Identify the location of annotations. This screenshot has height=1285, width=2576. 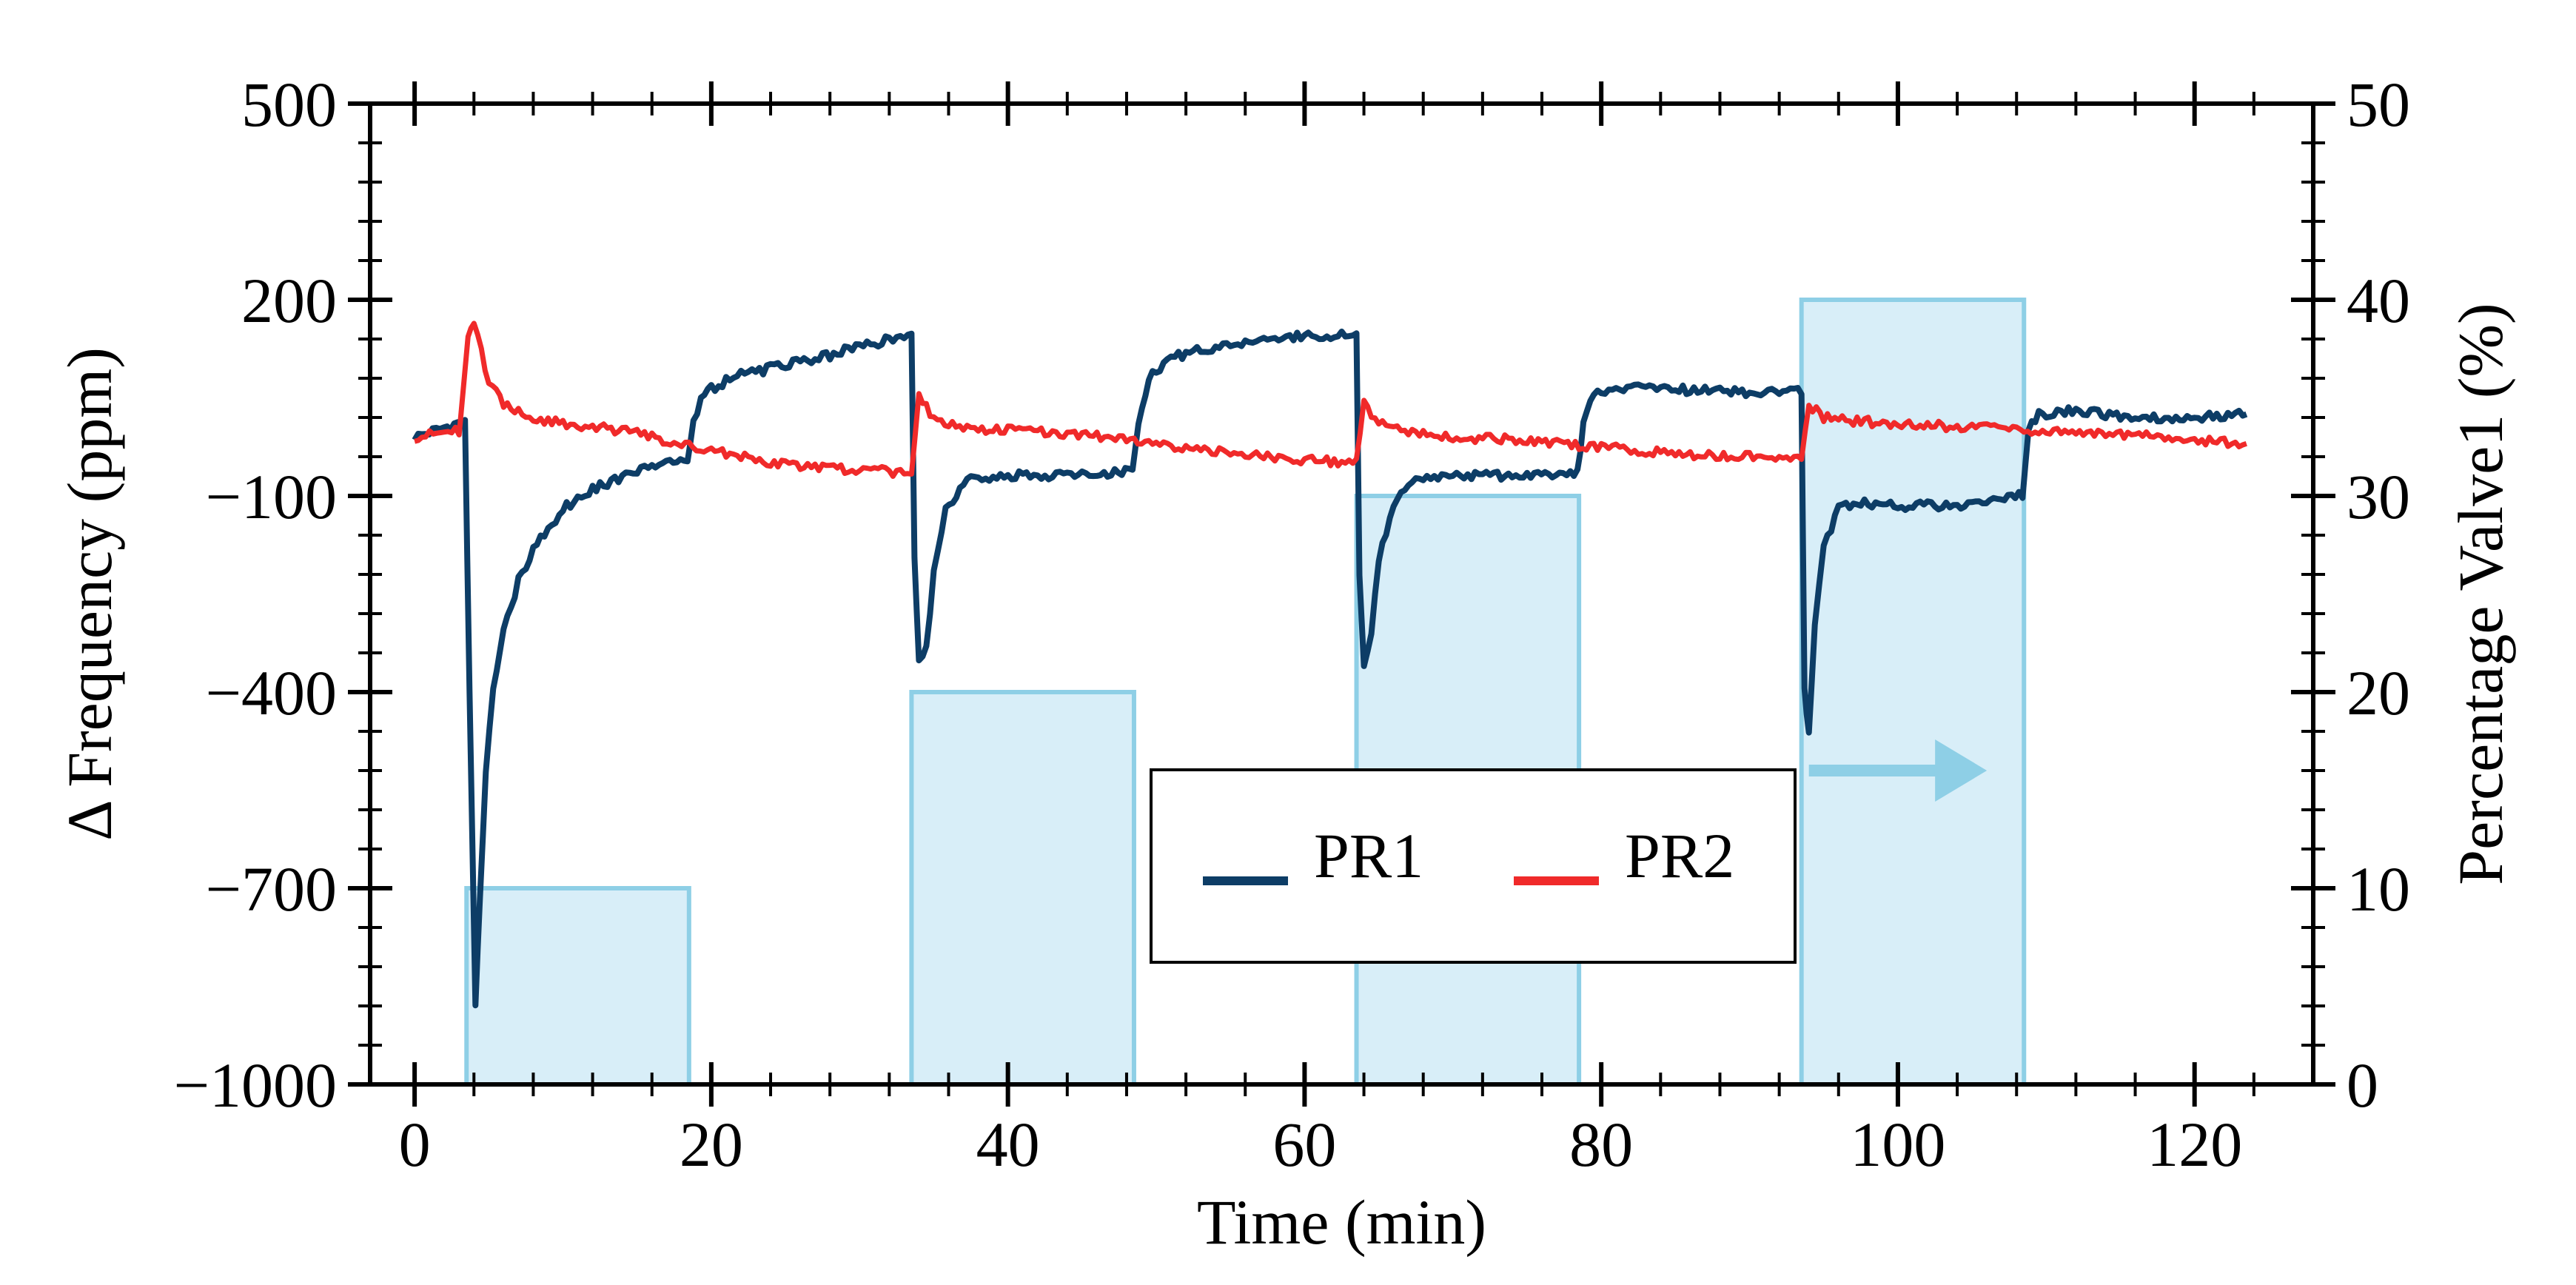
(1898, 770).